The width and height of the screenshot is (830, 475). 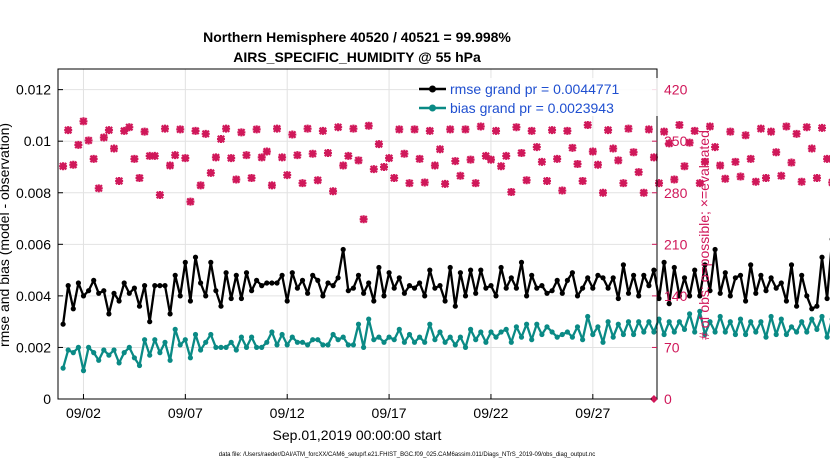 I want to click on x-tick-label: 09/22, so click(x=490, y=413).